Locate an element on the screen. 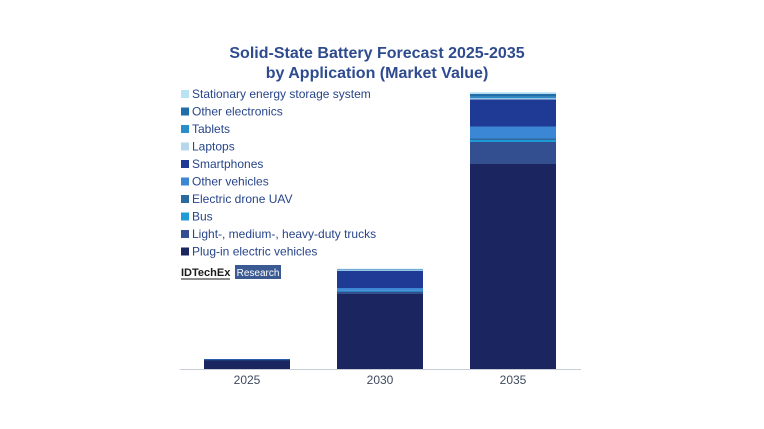 The width and height of the screenshot is (764, 429). legend-swatch-plug-in-electric-vehicles is located at coordinates (185, 251).